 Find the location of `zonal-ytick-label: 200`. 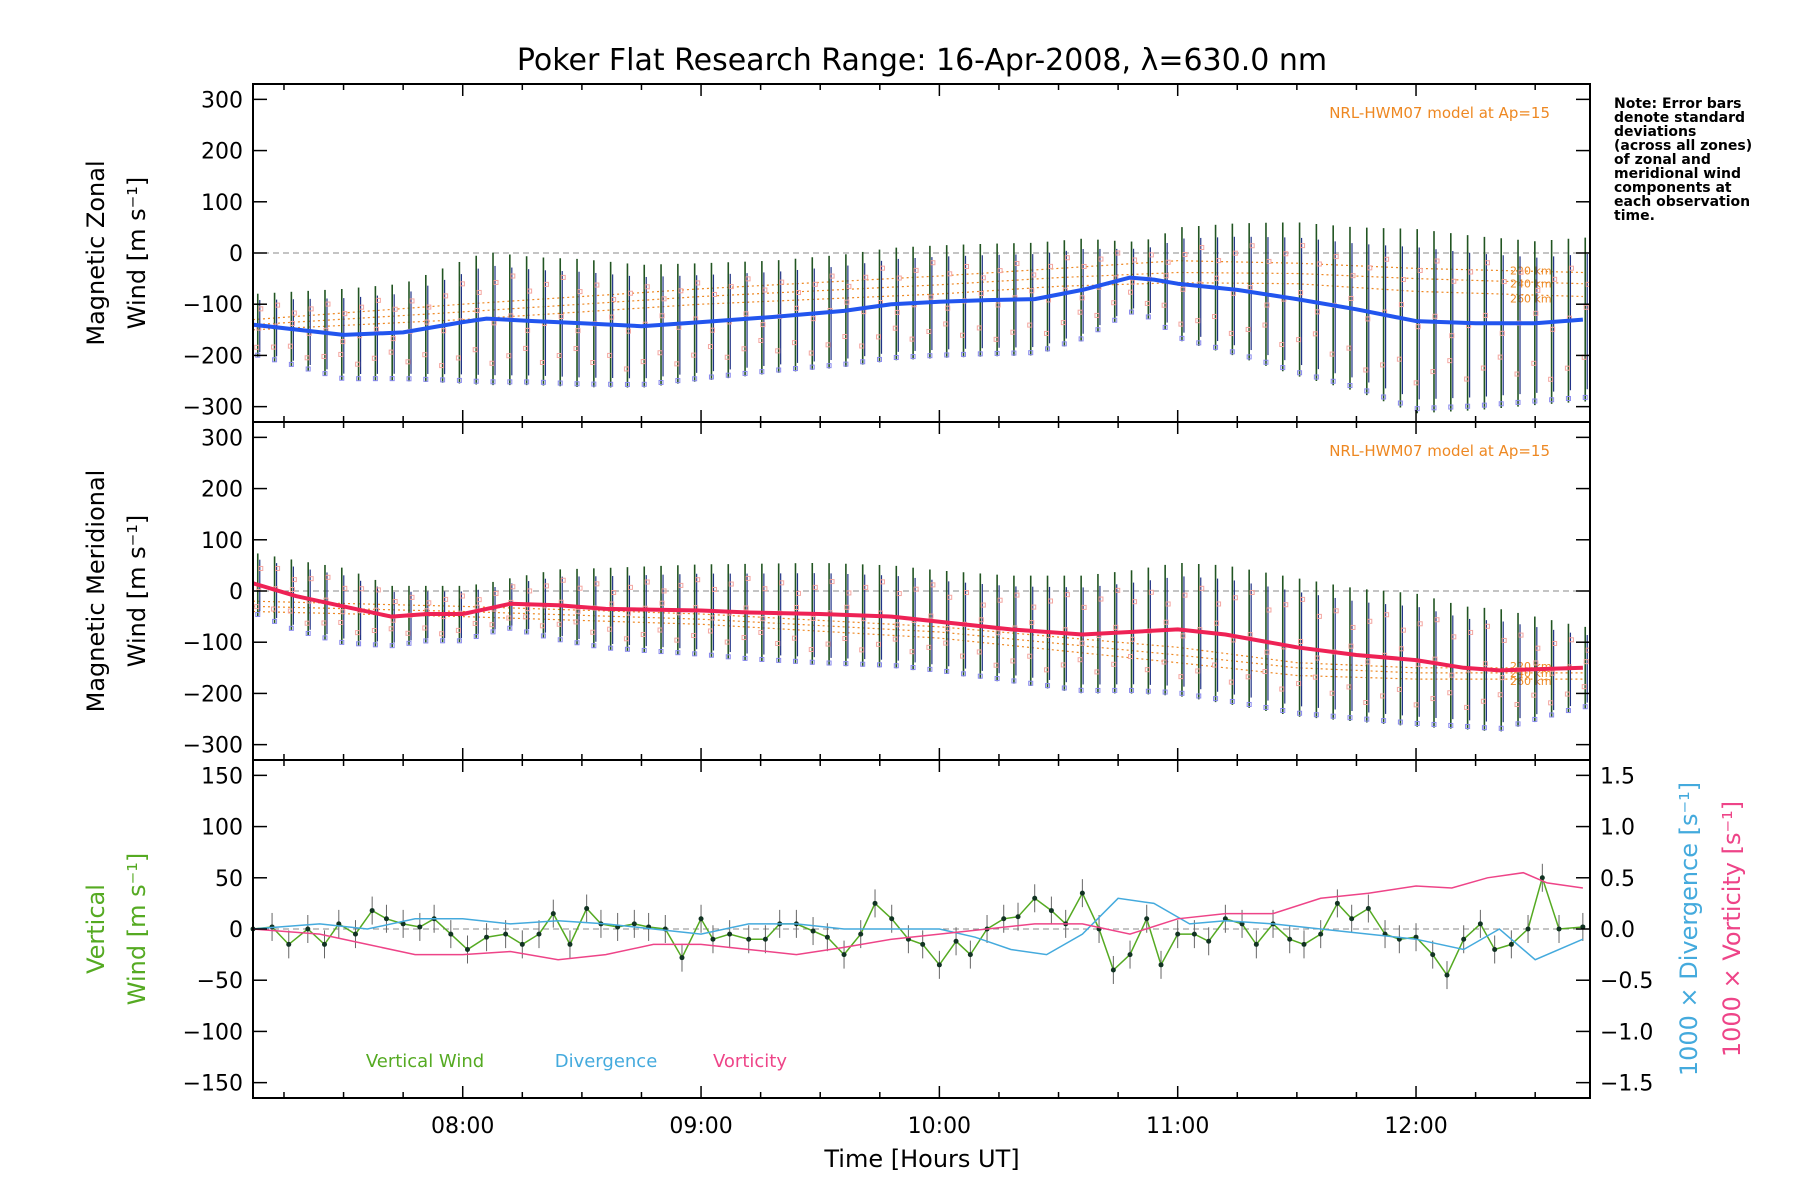

zonal-ytick-label: 200 is located at coordinates (222, 152).